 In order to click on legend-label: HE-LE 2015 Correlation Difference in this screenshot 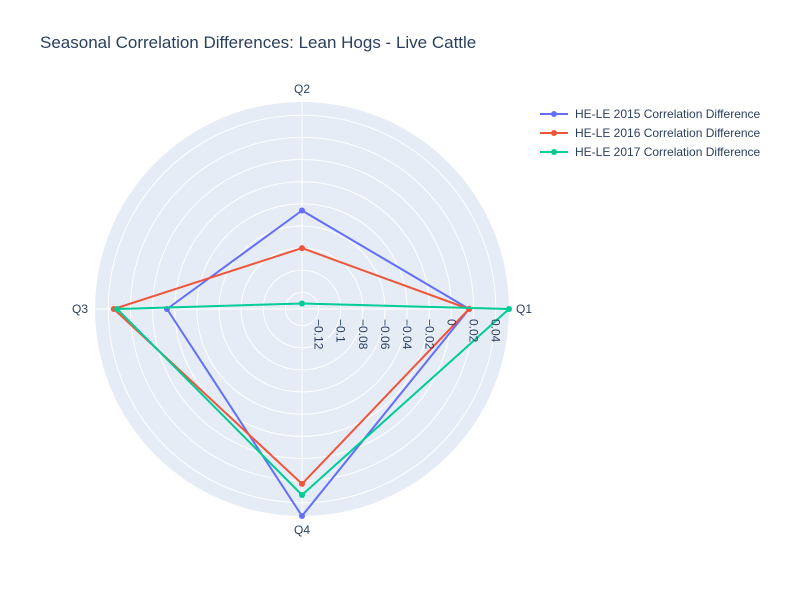, I will do `click(668, 113)`.